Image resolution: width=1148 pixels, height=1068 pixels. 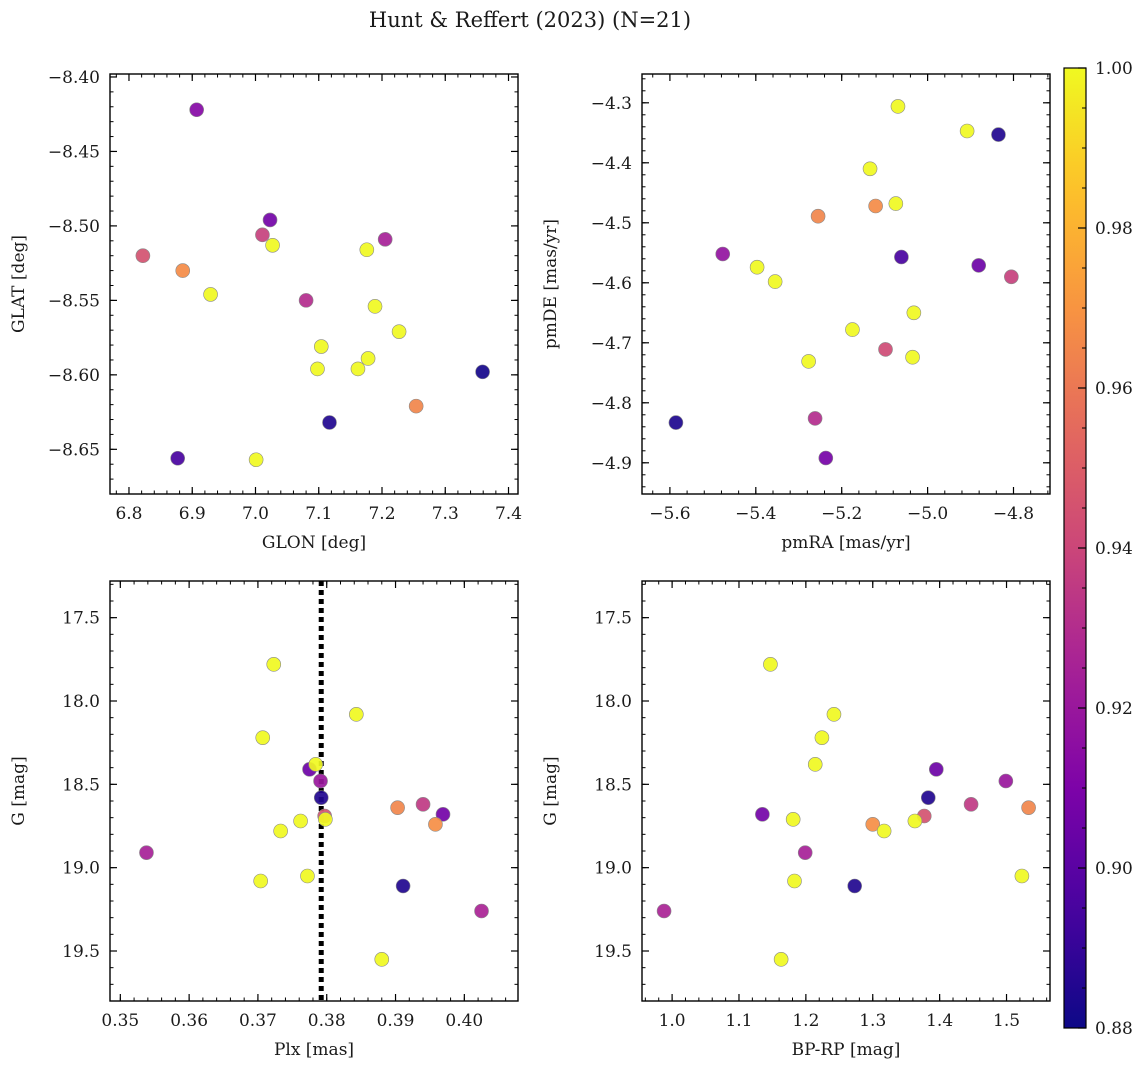 I want to click on x-tick-label: 0.40, so click(x=464, y=1021).